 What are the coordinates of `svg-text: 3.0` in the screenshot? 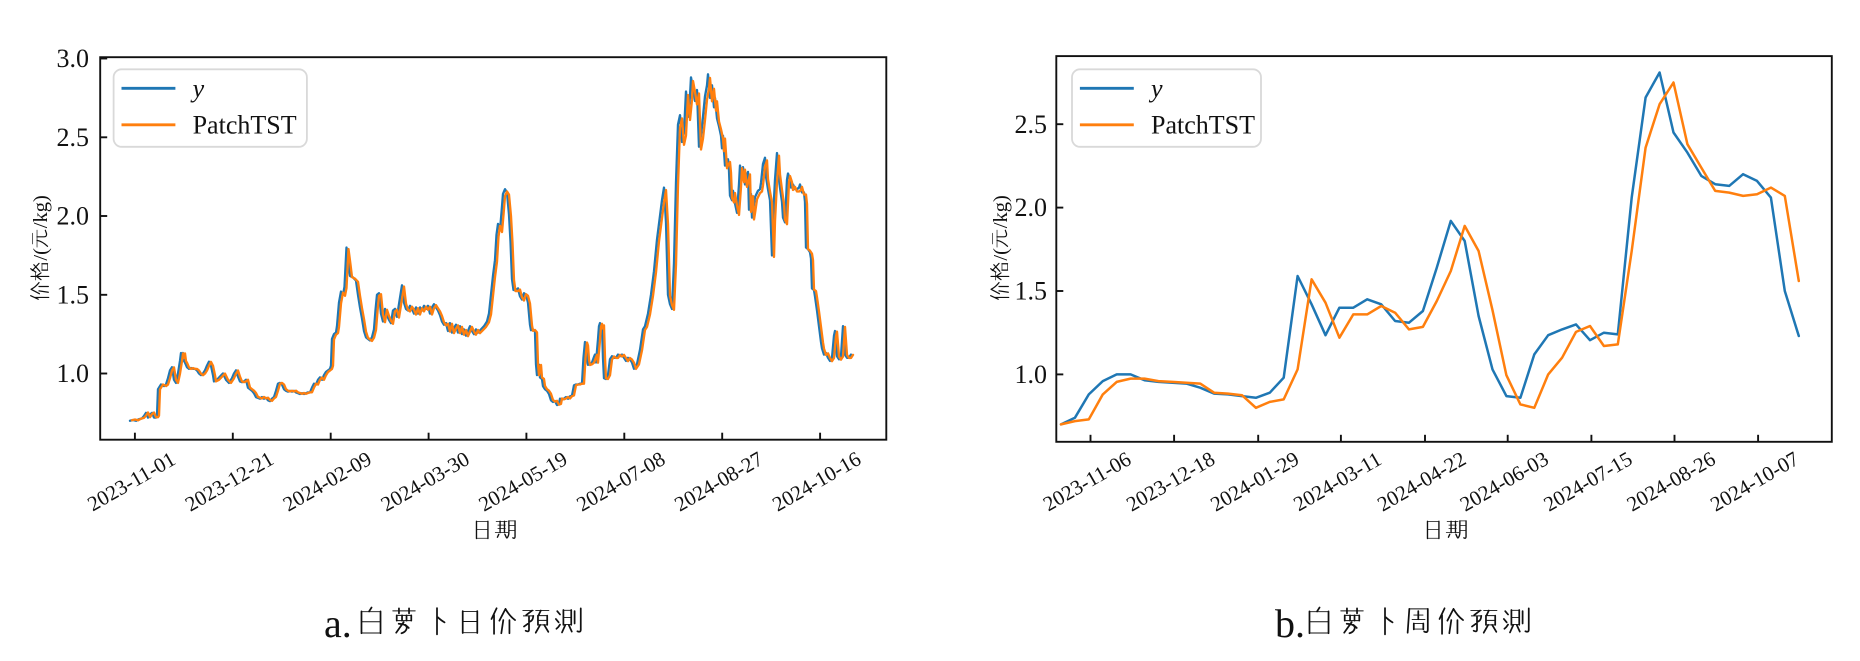 It's located at (73, 58).